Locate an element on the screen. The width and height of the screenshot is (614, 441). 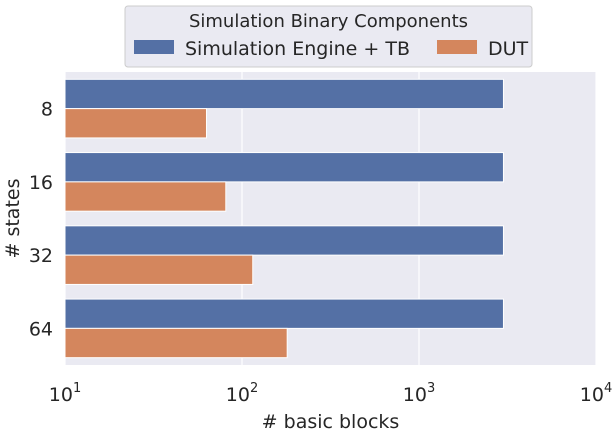
x-tick-label: 10² is located at coordinates (242, 393).